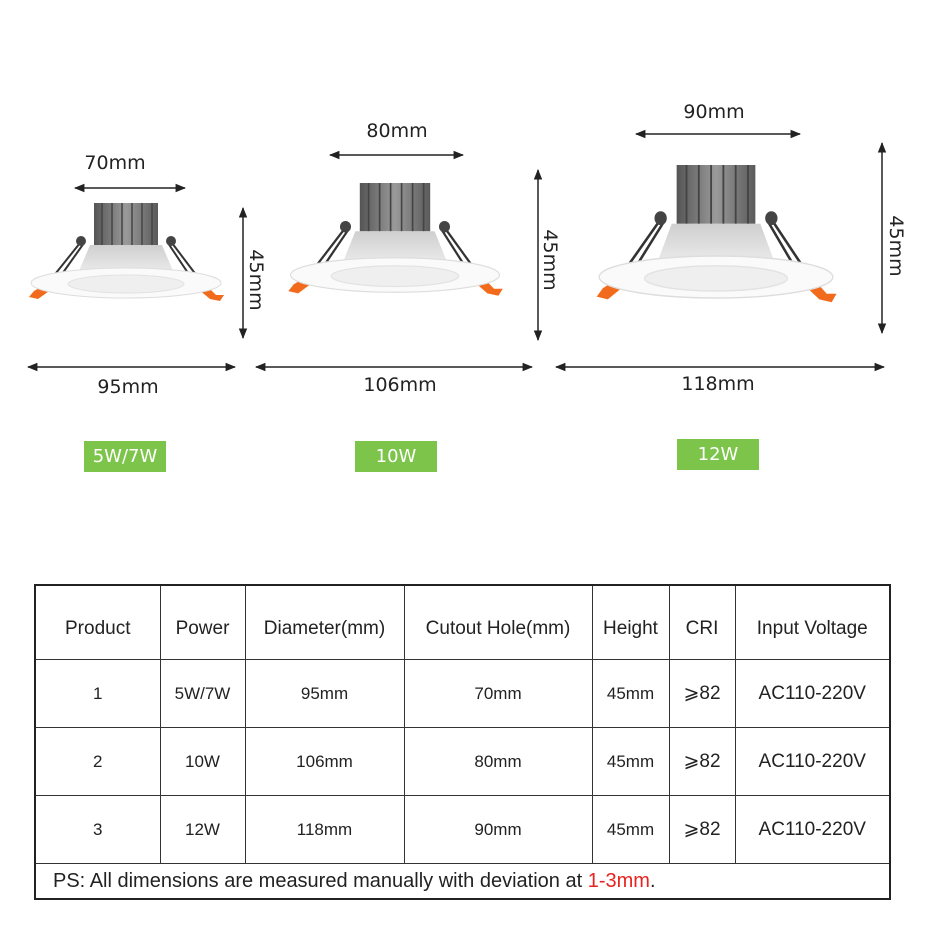 The image size is (930, 930). Describe the element at coordinates (716, 233) in the screenshot. I see `downlight-12w` at that location.